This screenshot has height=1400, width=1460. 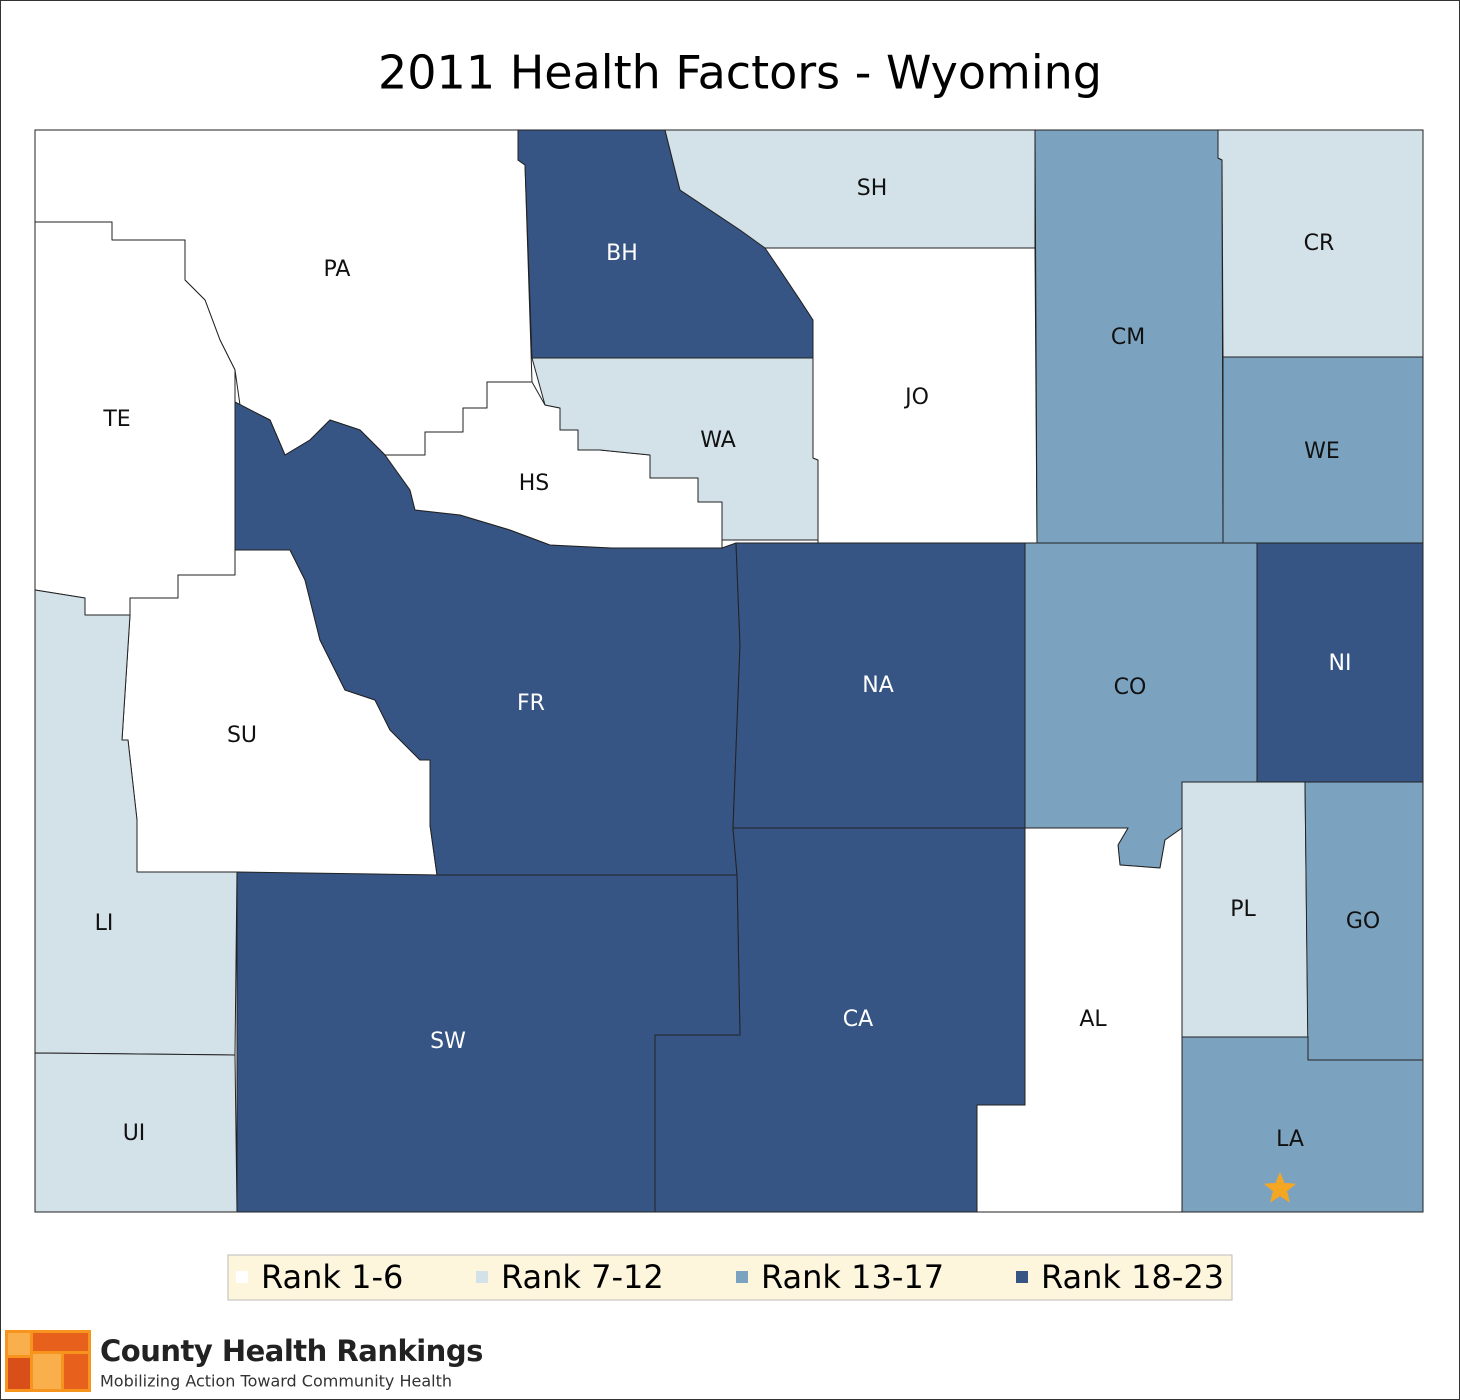 I want to click on capital-star, so click(x=1280, y=1187).